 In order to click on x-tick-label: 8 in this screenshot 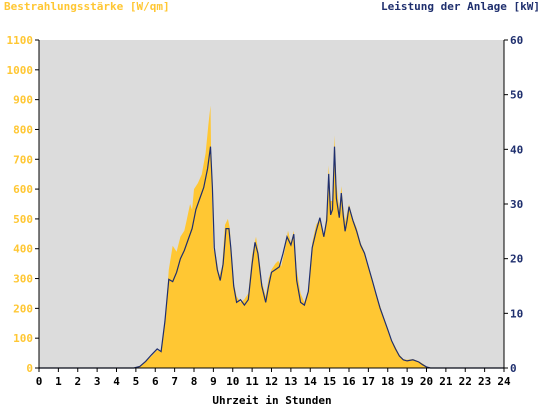, I will do `click(194, 381)`.